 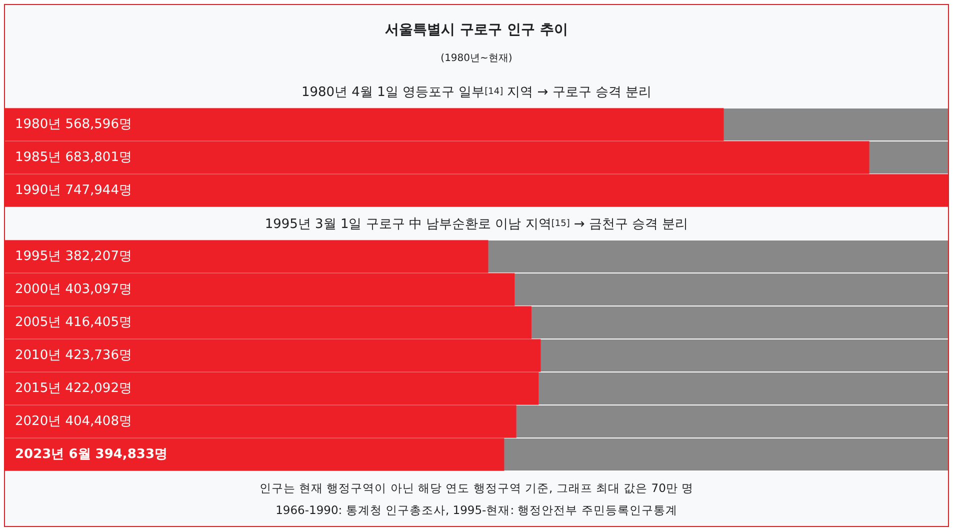 What do you see at coordinates (131, 454) in the screenshot?
I see `data-label: 394,833명` at bounding box center [131, 454].